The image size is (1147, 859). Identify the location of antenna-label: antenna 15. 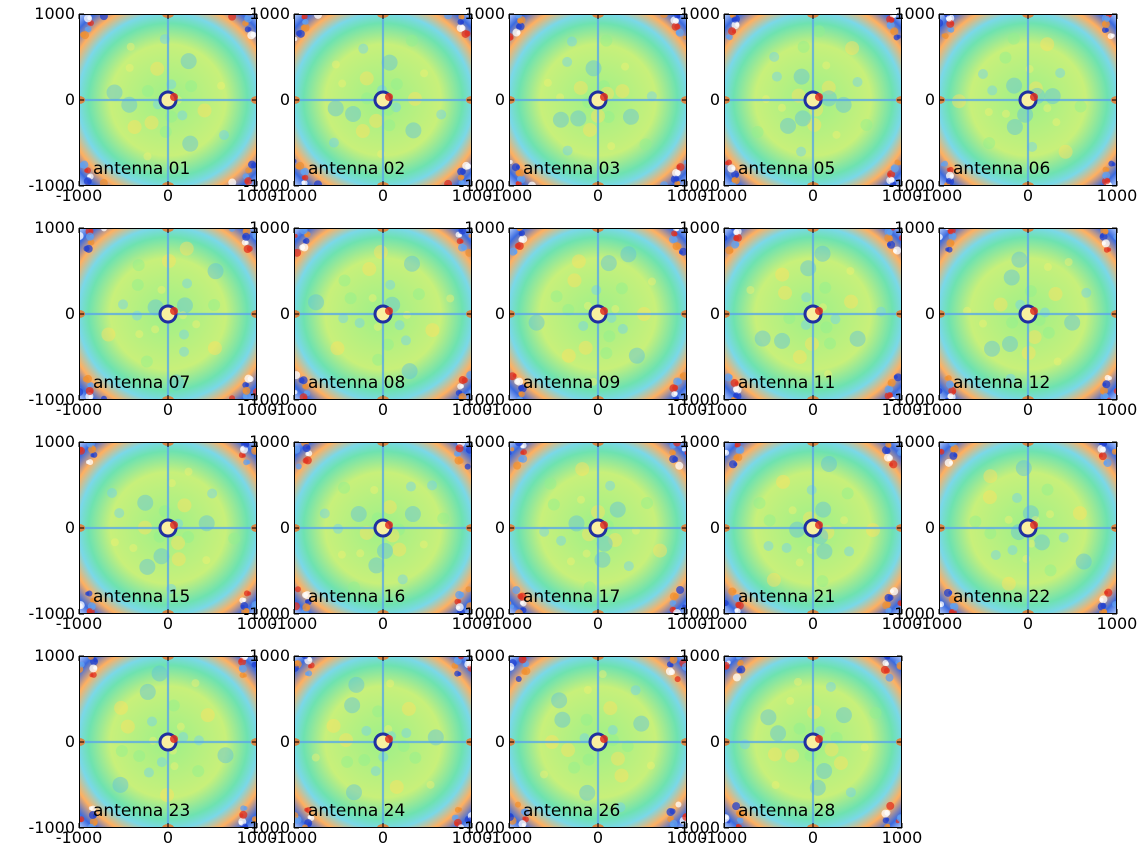
(142, 597).